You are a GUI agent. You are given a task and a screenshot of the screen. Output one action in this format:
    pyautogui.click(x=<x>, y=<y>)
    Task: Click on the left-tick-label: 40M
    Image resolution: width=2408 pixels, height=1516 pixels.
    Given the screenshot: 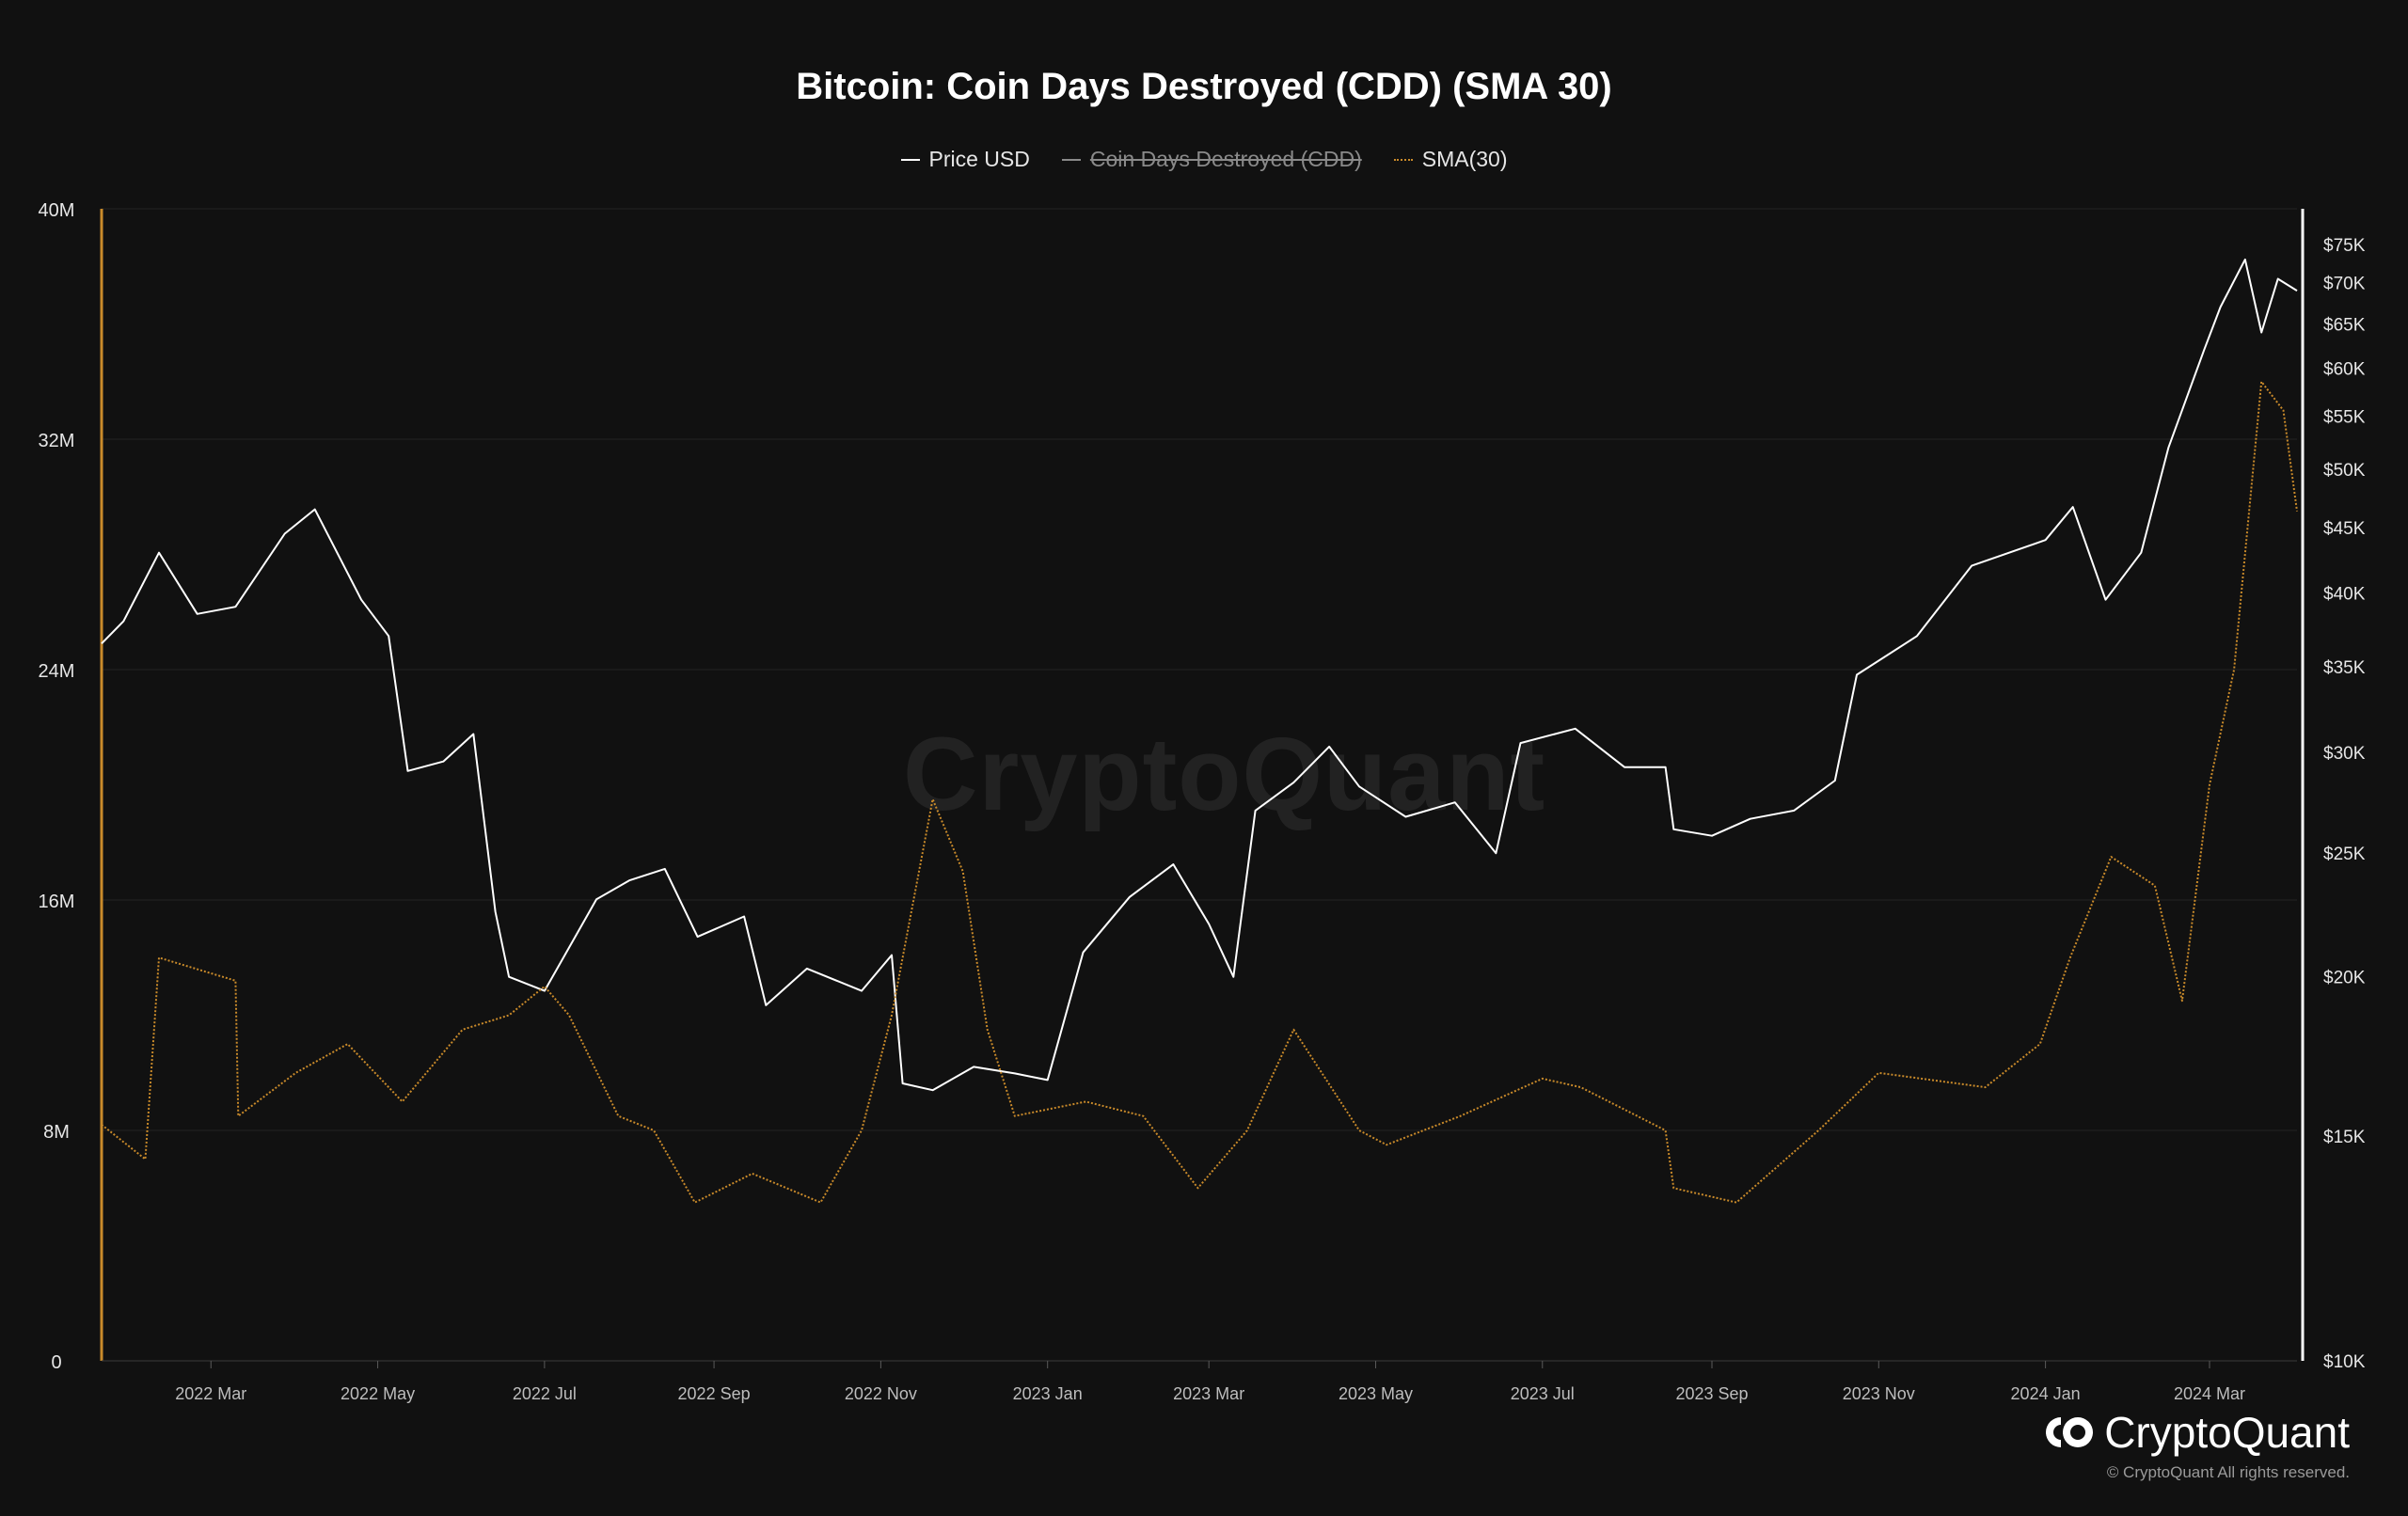 What is the action you would take?
    pyautogui.click(x=57, y=210)
    